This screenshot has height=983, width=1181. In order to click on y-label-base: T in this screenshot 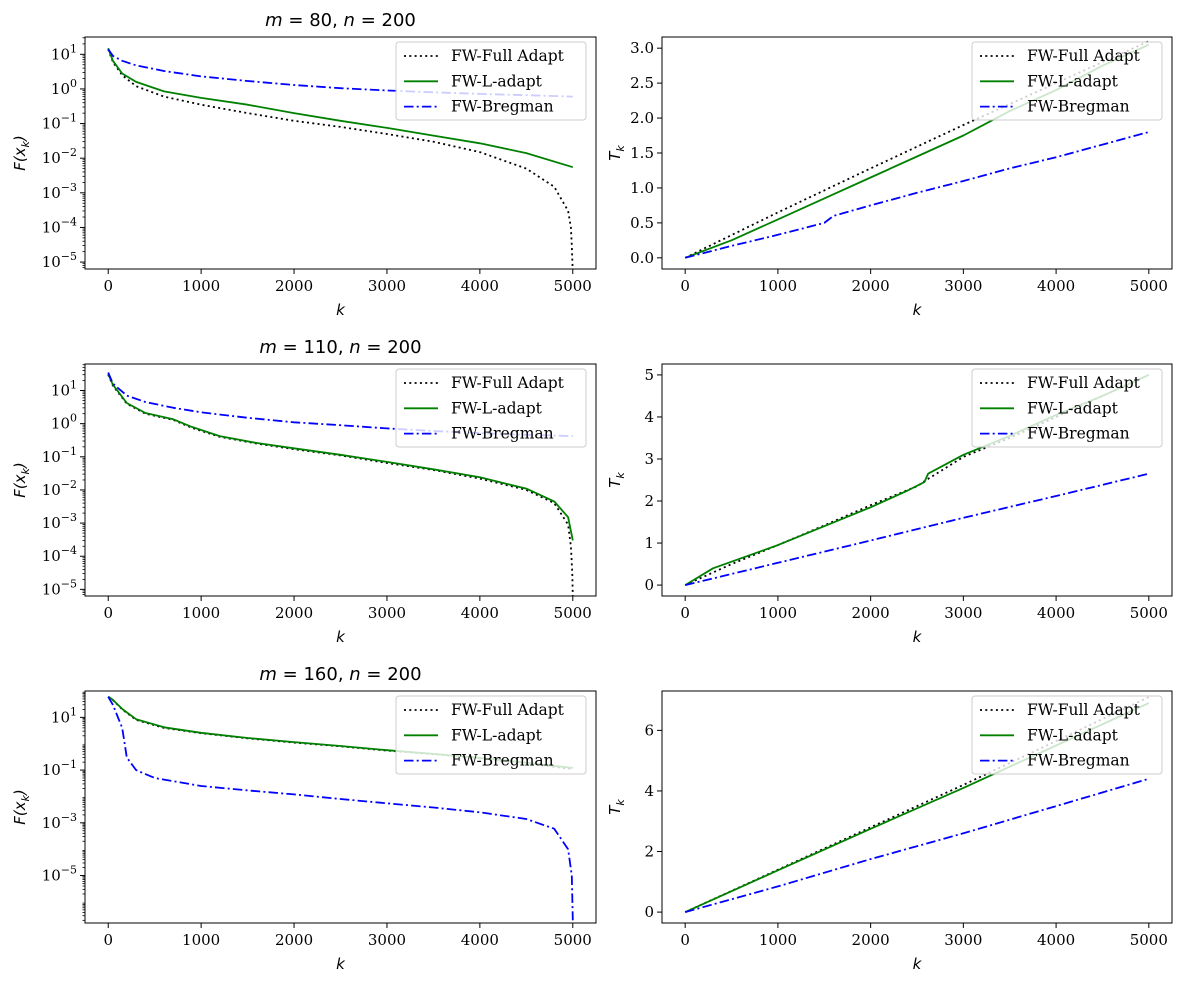, I will do `click(615, 482)`.